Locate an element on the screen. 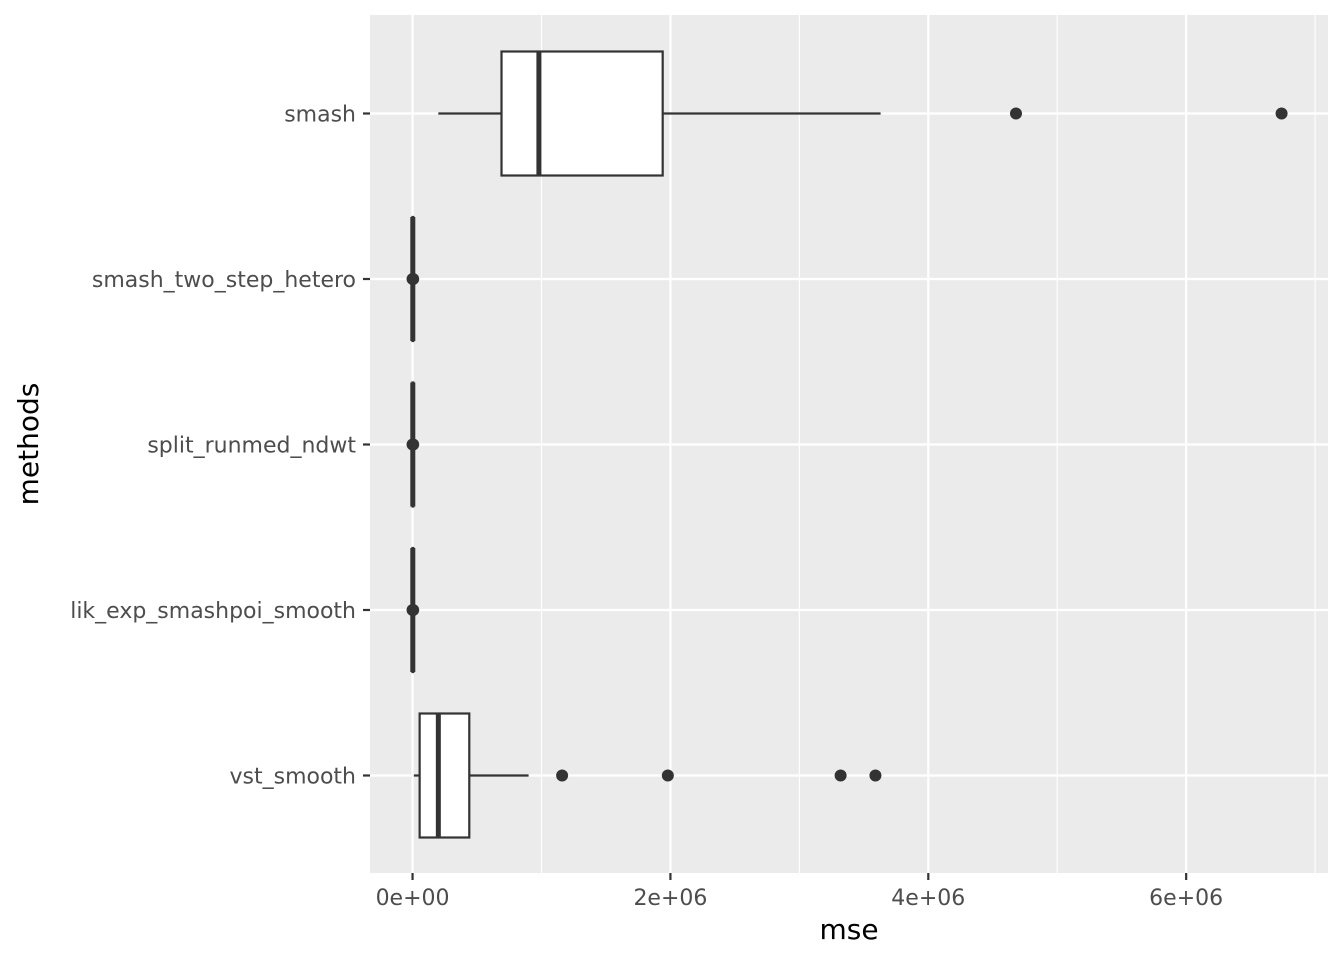 This screenshot has width=1344, height=960. box-smash is located at coordinates (863, 113).